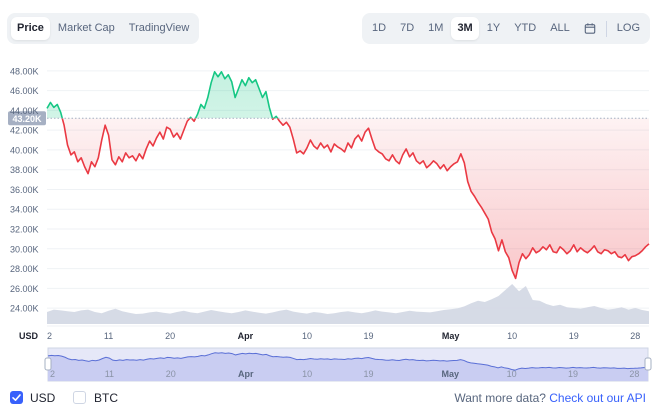 This screenshot has height=413, width=660. What do you see at coordinates (334, 333) in the screenshot?
I see `x-axis: USD 2 11 20 Apr 10 19 May 10 19 28` at bounding box center [334, 333].